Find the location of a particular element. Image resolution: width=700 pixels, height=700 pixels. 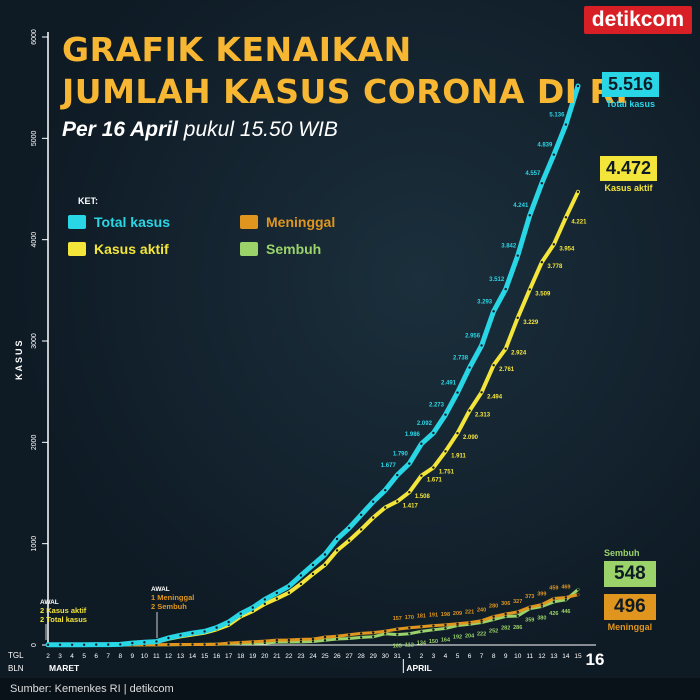

x-tick-label: 29 is located at coordinates (374, 656).